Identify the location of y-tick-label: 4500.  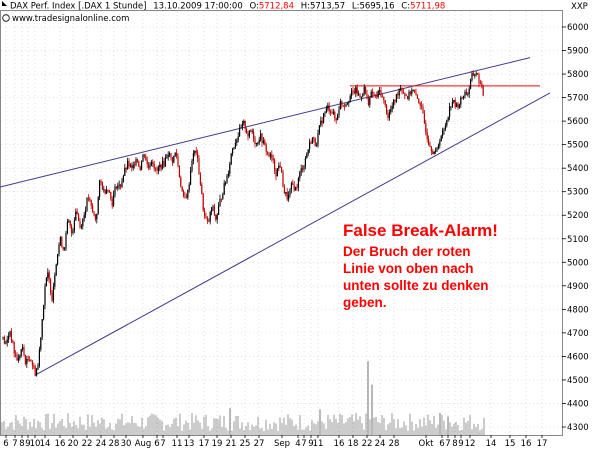
(578, 381).